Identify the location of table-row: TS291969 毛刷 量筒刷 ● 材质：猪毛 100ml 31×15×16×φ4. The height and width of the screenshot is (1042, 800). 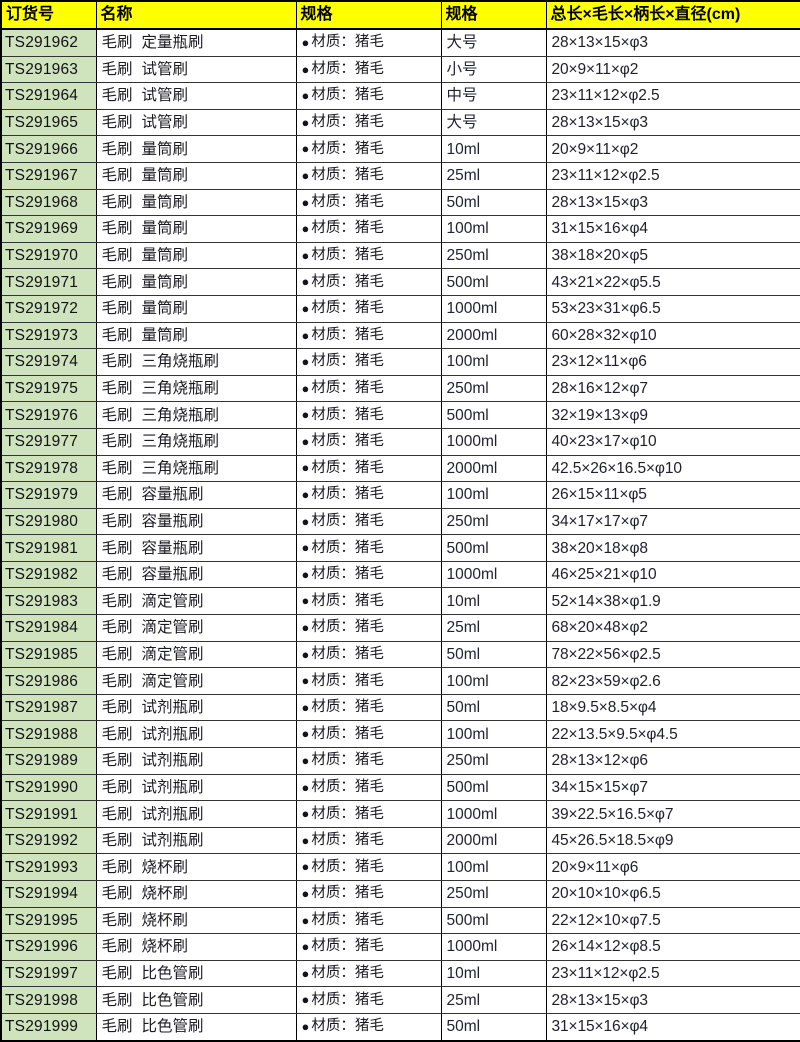
(400, 229).